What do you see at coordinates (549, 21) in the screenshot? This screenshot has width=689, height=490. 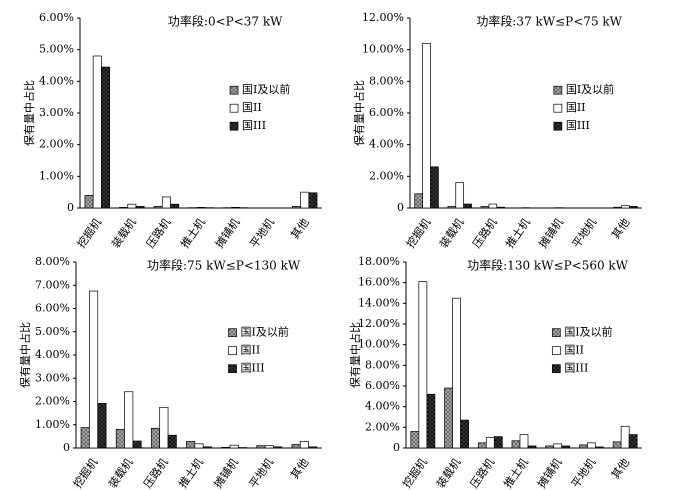 I see `chart-title: 功率段:37 kW≤P<75 kW` at bounding box center [549, 21].